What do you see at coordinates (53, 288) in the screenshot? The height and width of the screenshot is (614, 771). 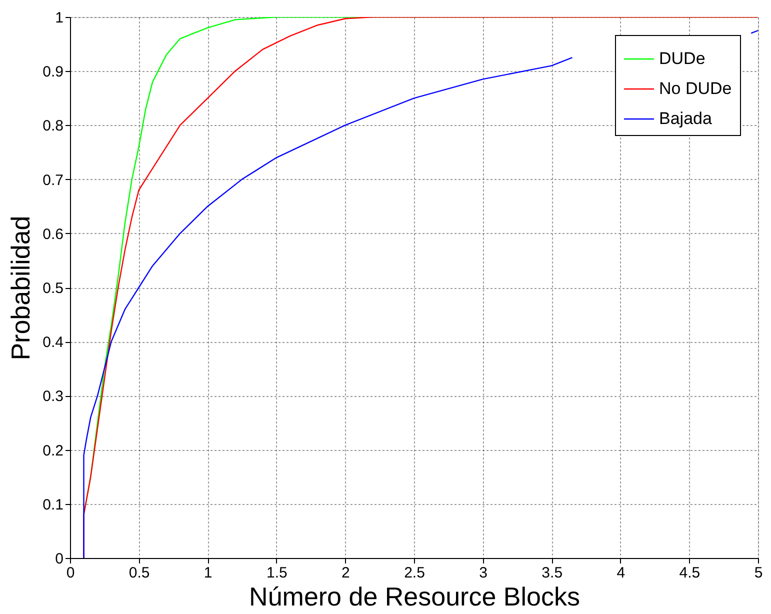 I see `y-tick-label: 0.5` at bounding box center [53, 288].